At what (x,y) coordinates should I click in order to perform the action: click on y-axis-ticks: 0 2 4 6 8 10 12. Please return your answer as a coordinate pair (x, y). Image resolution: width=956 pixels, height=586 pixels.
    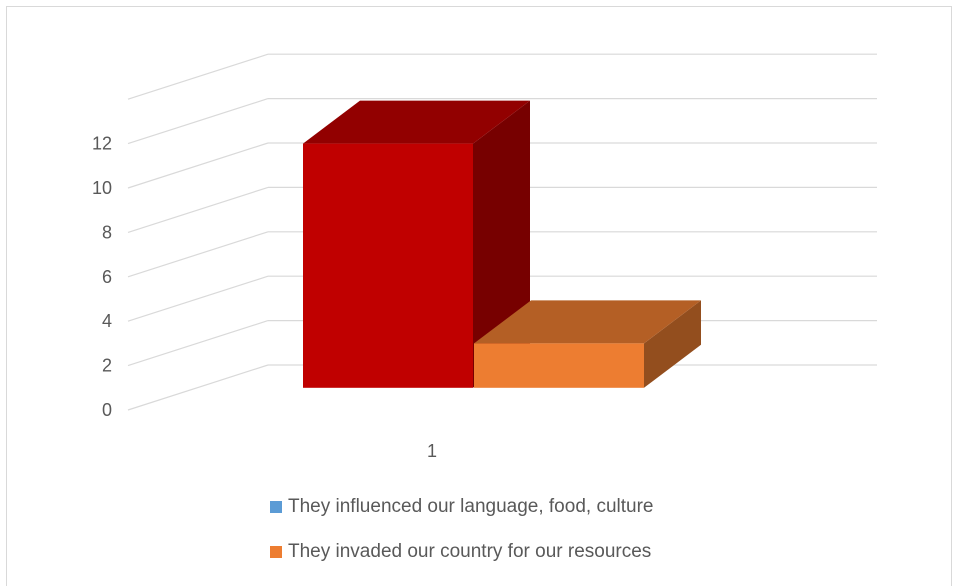
    Looking at the image, I should click on (102, 277).